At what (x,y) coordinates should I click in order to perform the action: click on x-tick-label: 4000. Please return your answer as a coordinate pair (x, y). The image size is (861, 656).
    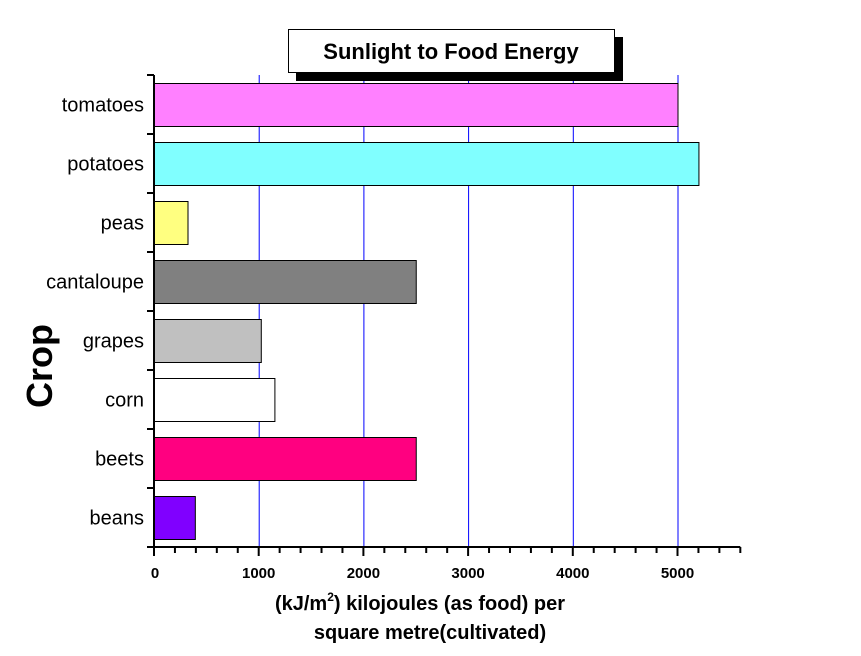
    Looking at the image, I should click on (572, 573).